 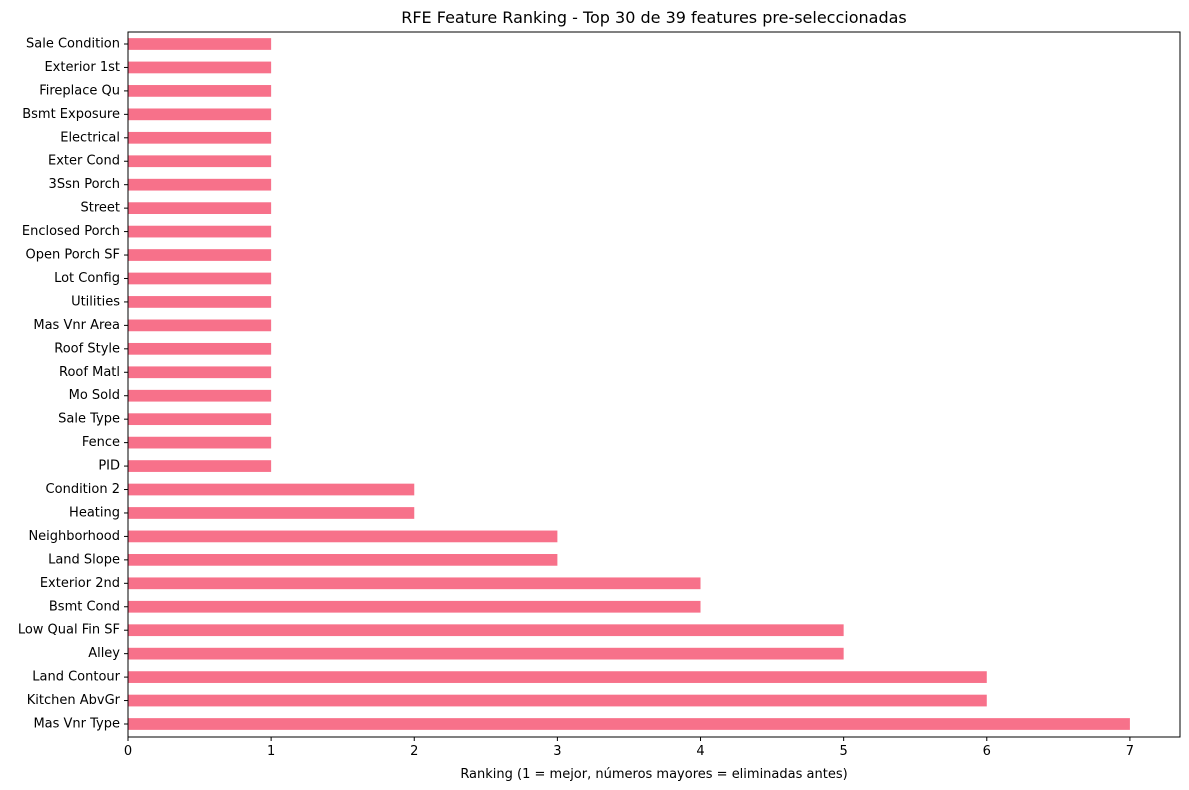 What do you see at coordinates (128, 751) in the screenshot?
I see `x-tick-label: 0` at bounding box center [128, 751].